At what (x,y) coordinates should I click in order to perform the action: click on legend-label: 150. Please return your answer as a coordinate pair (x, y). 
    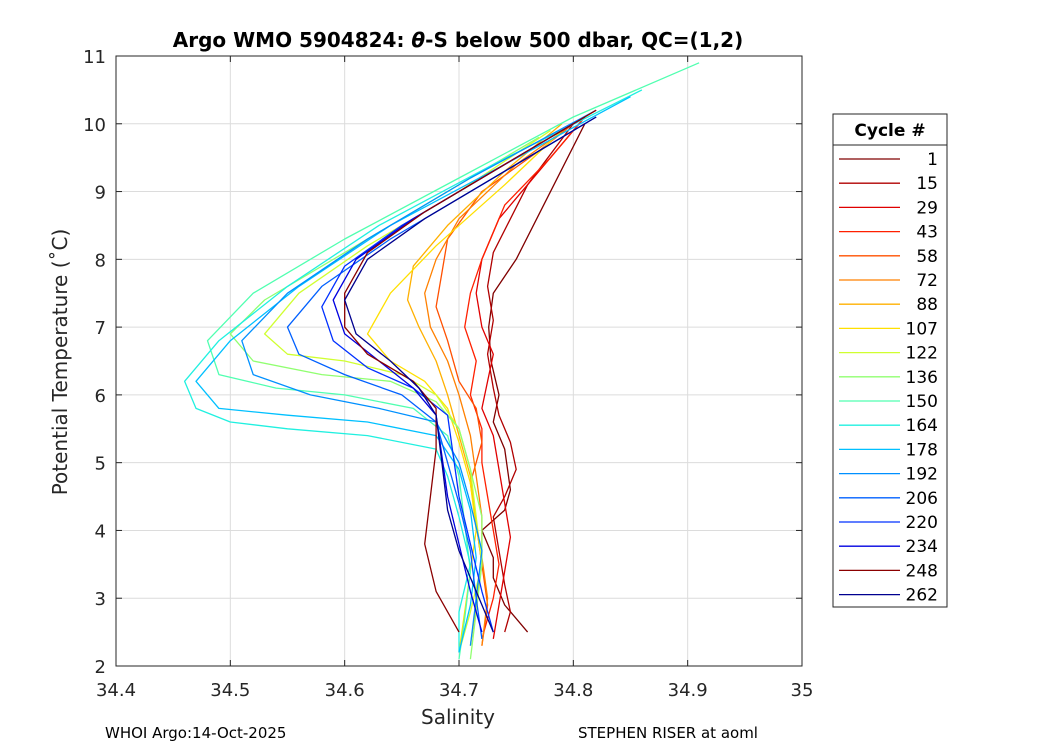
    Looking at the image, I should click on (922, 402).